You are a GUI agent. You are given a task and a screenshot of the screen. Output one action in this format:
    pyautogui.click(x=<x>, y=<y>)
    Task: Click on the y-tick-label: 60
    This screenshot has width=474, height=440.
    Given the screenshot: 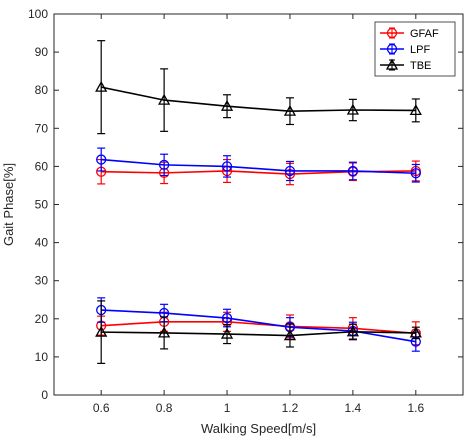 What is the action you would take?
    pyautogui.click(x=42, y=166)
    